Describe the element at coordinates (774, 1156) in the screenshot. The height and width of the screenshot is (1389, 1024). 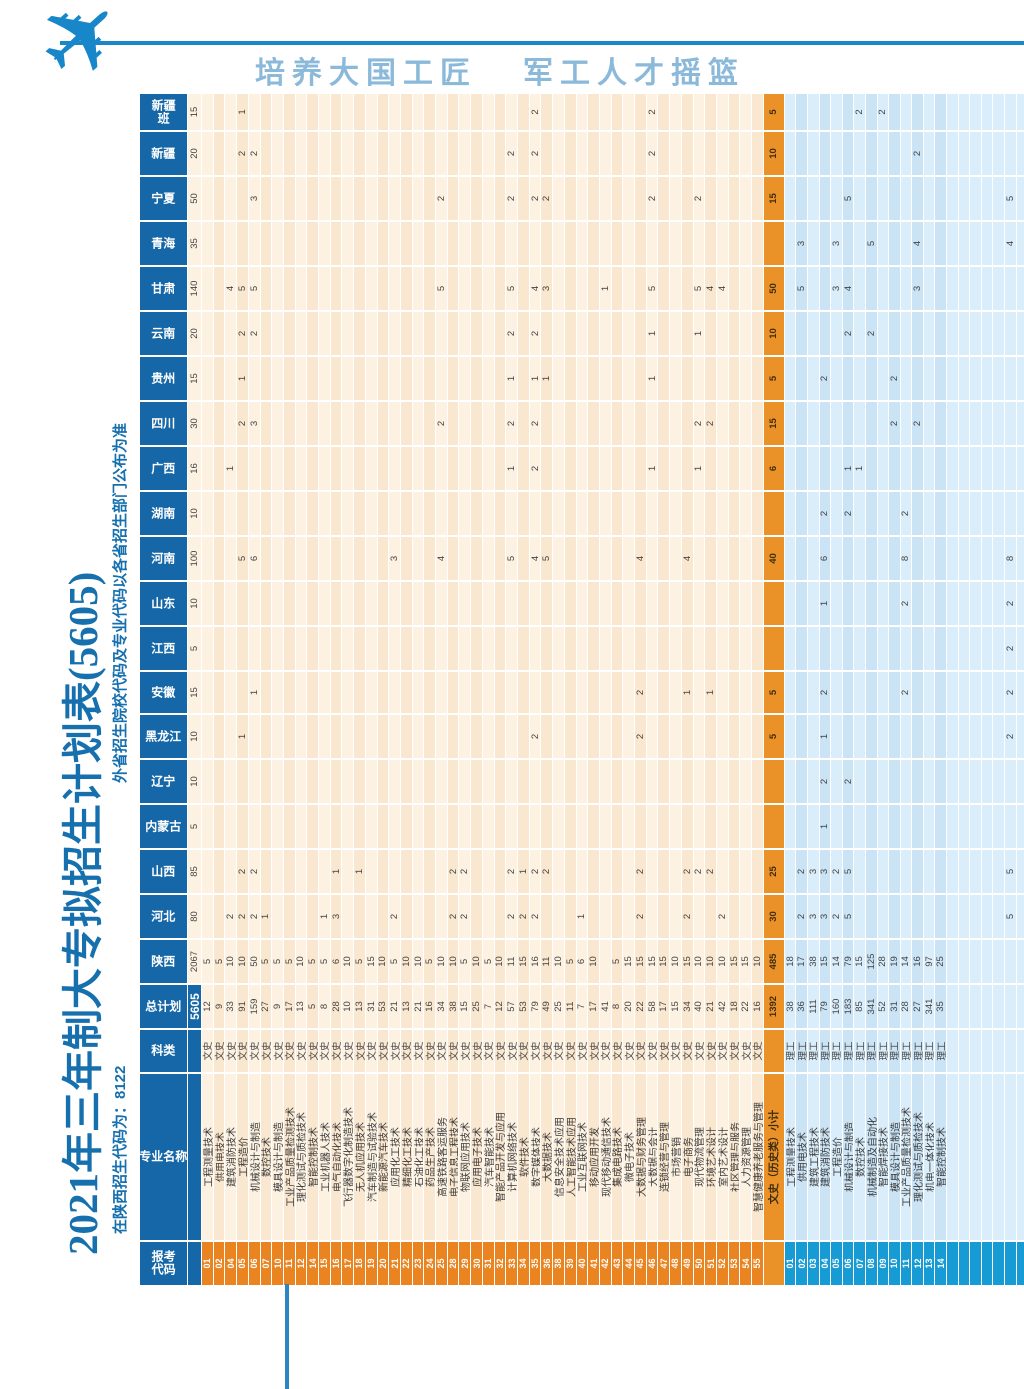
I see `major-name-cell: 文史（历史类）小计` at that location.